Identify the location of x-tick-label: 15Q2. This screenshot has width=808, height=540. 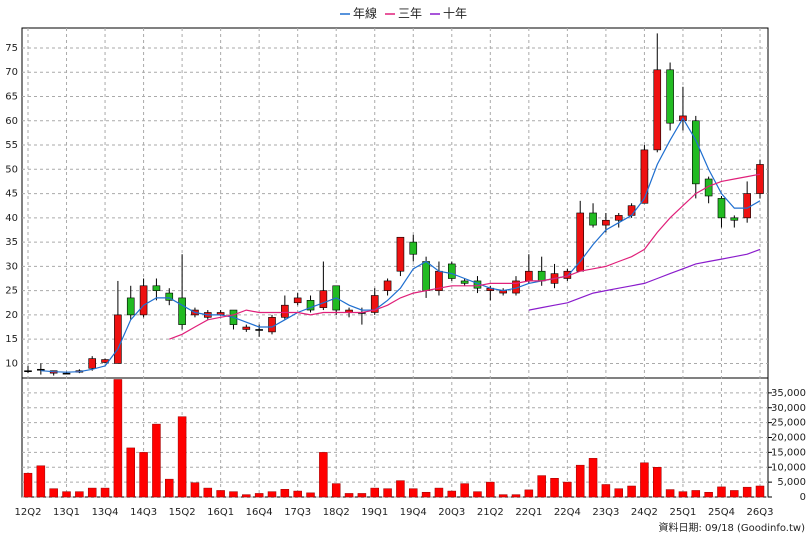
(182, 512).